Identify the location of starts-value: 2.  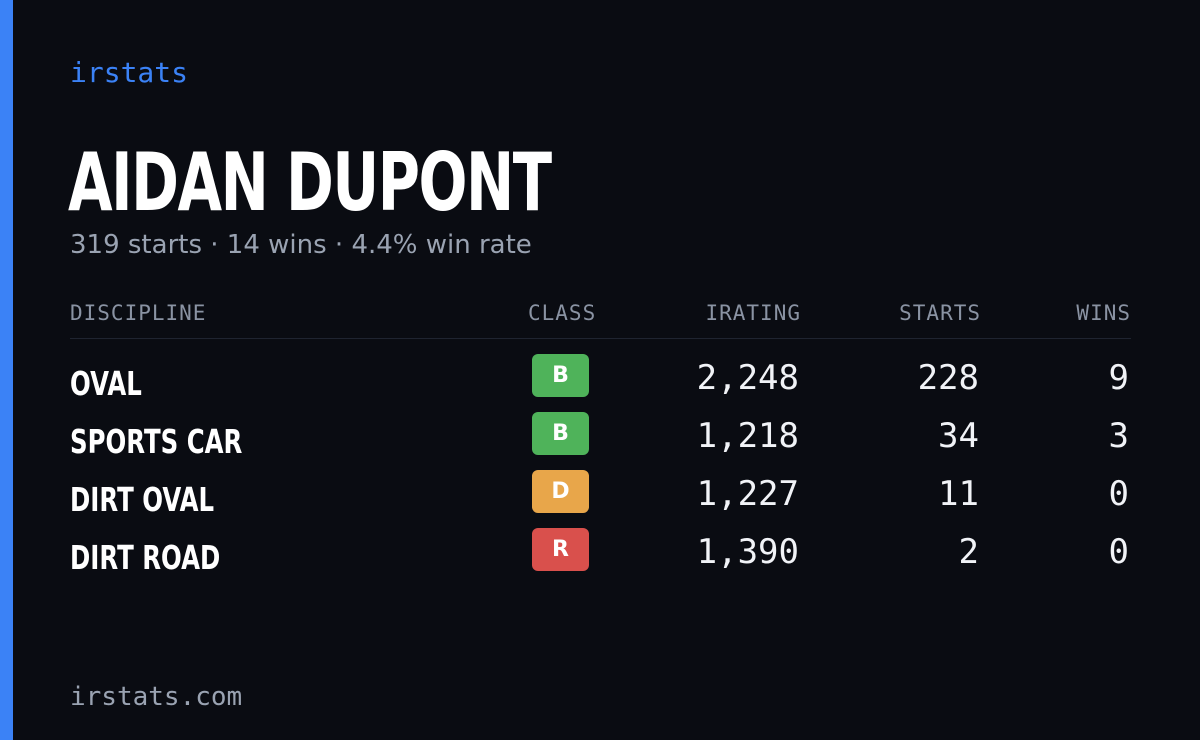
(968, 552).